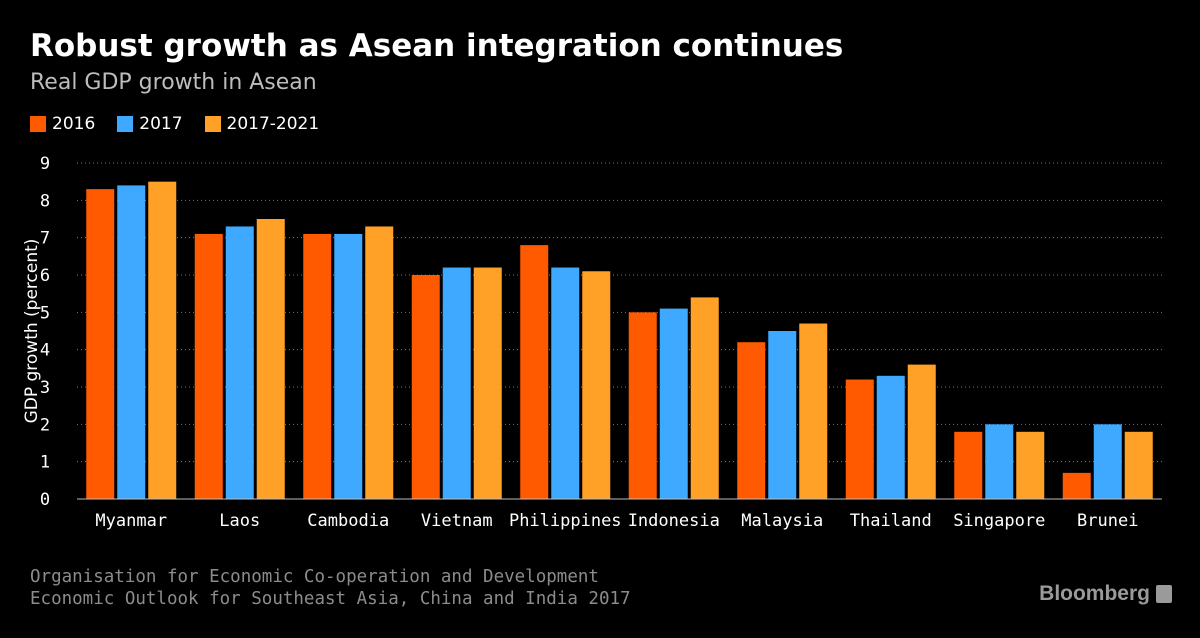 This screenshot has height=638, width=1200. What do you see at coordinates (921, 431) in the screenshot?
I see `bar-thailand-2017-2021` at bounding box center [921, 431].